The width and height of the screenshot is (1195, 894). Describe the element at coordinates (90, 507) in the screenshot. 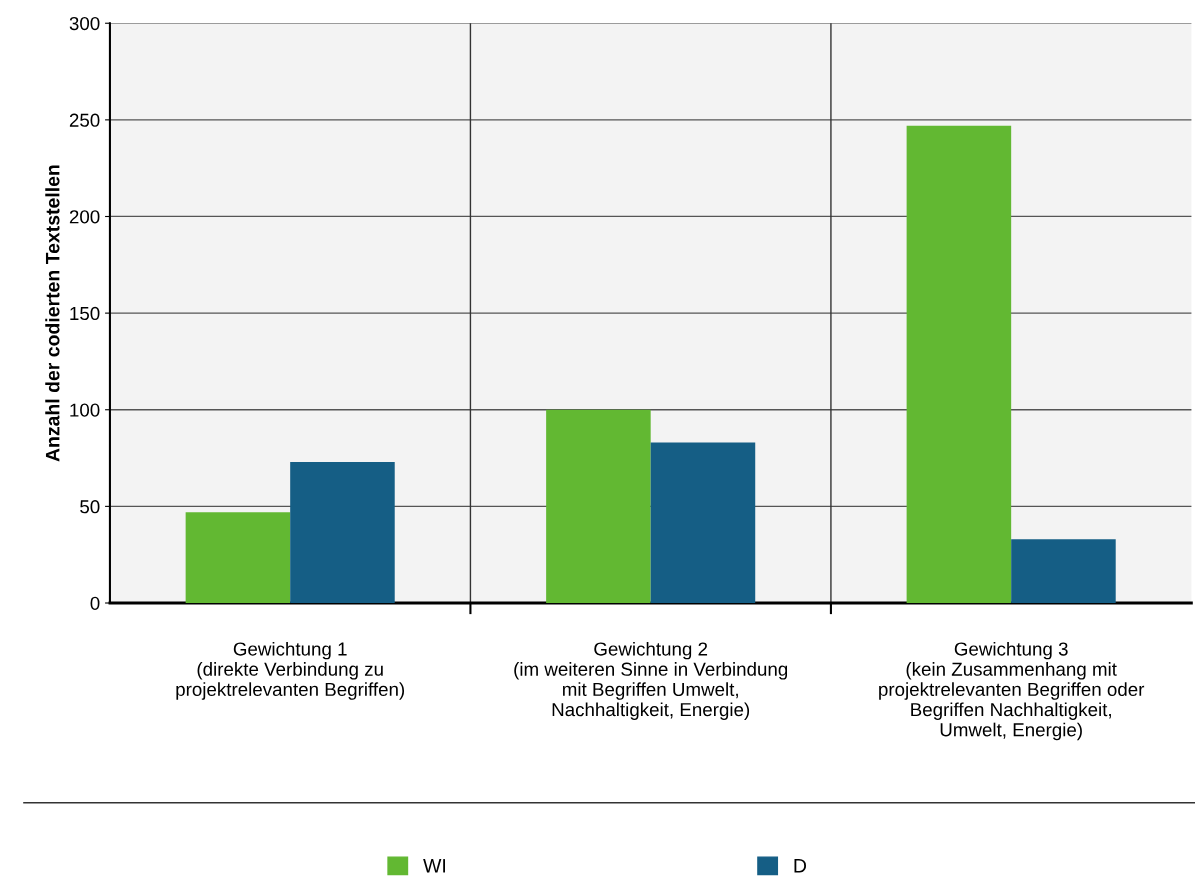

I see `y-tick-label: 50` at that location.